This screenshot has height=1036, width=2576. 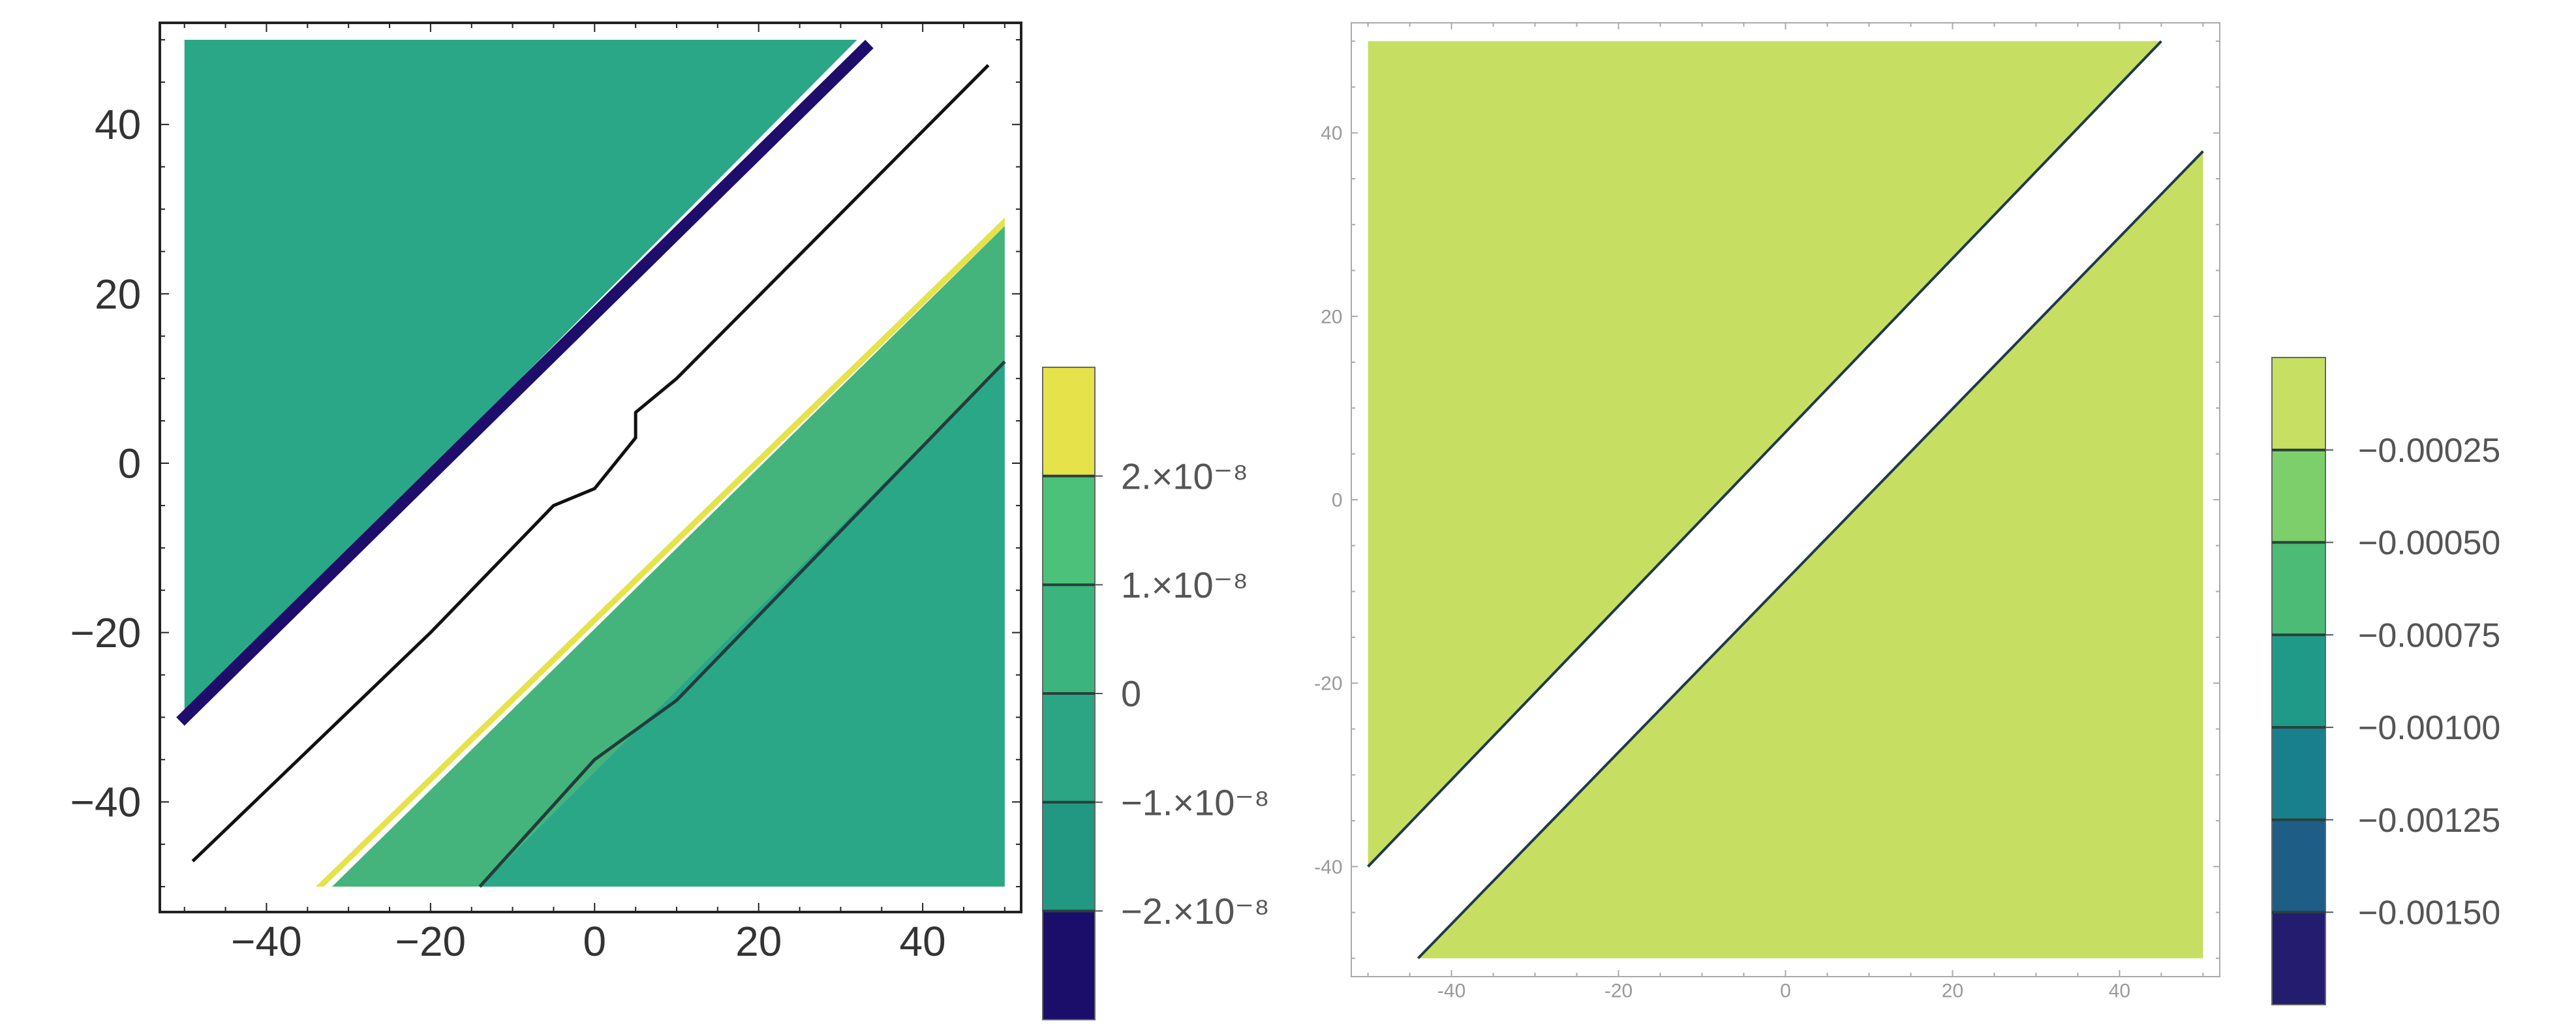 I want to click on y-tick-label: -20, so click(x=1328, y=684).